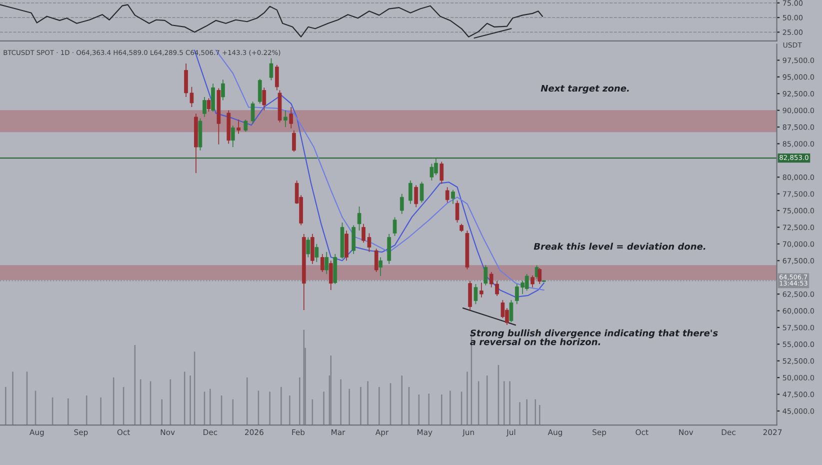 The image size is (822, 465). Describe the element at coordinates (620, 246) in the screenshot. I see `annotation: Break this level = deviation done.` at that location.